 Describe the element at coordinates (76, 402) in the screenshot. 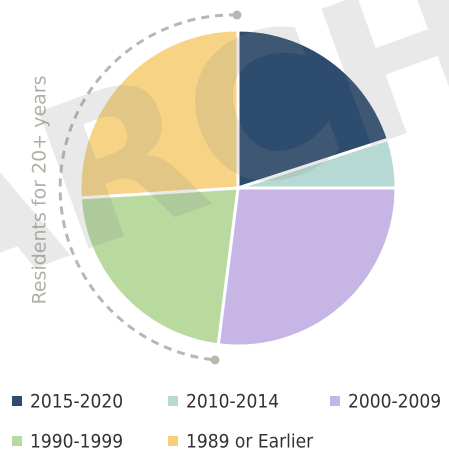

I see `legend-label: 2015-2020` at that location.